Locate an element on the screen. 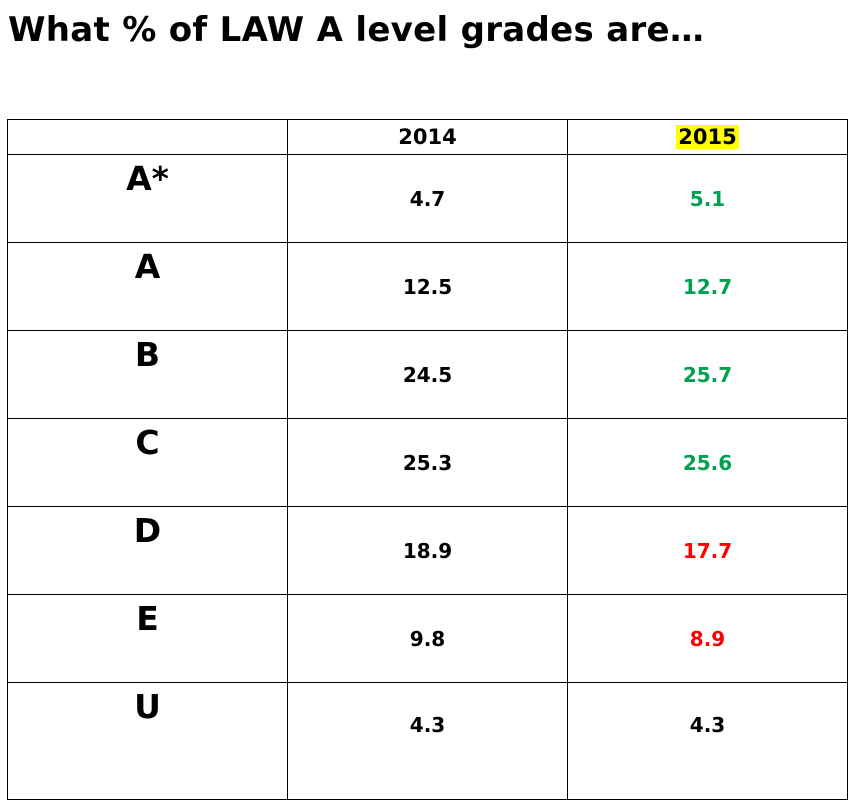 The height and width of the screenshot is (807, 857). table-row: C 25.3 25.6 is located at coordinates (427, 462).